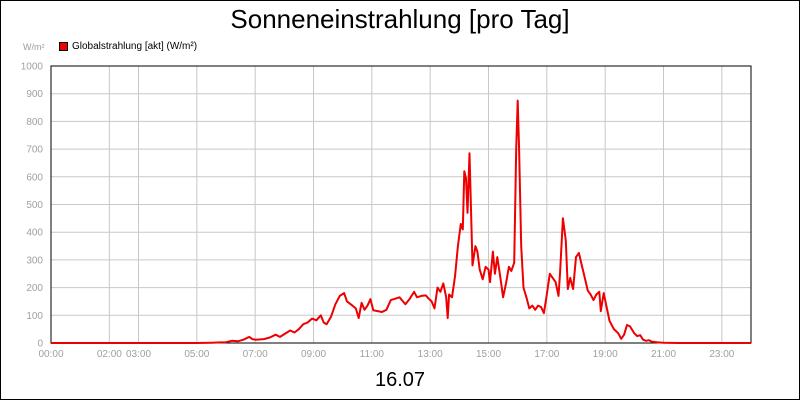  I want to click on x-tick-label: 11:00, so click(372, 354).